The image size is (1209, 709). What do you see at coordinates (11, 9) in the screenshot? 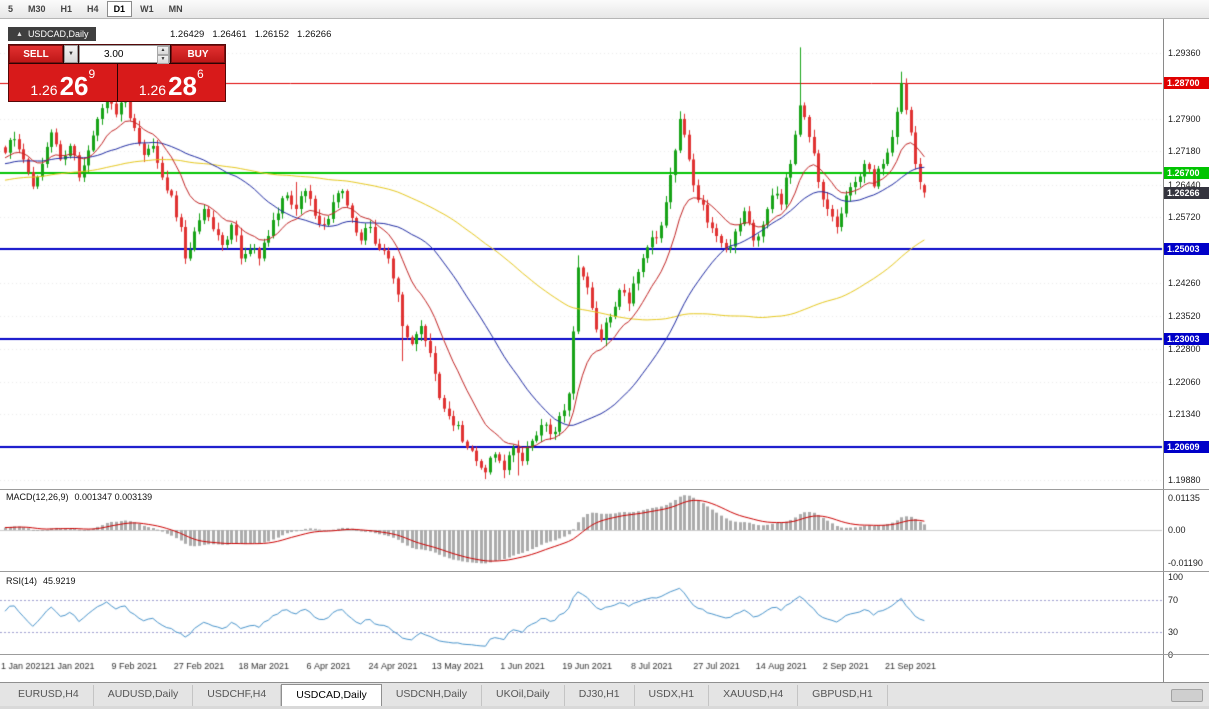
I see `timeframe-button-5: 5` at bounding box center [11, 9].